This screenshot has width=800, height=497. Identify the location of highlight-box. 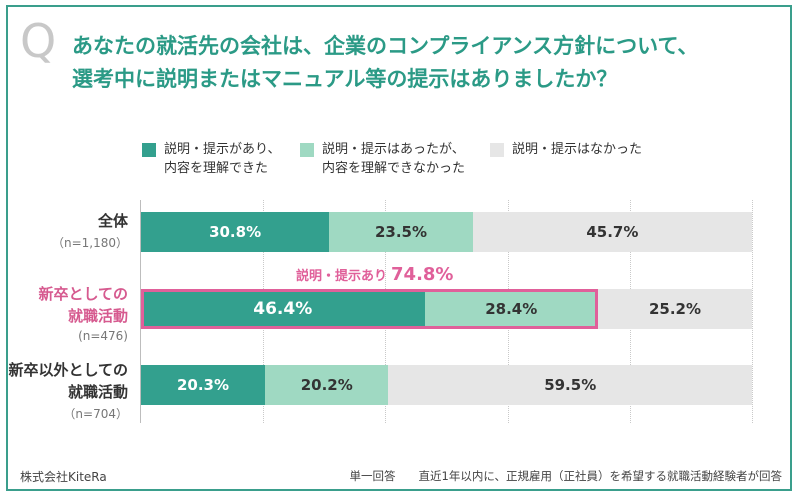
(370, 309).